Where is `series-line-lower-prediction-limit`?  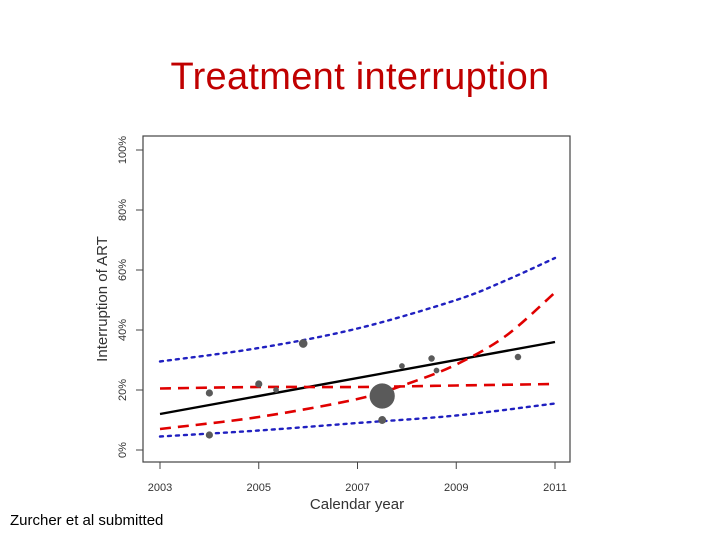 series-line-lower-prediction-limit is located at coordinates (357, 420).